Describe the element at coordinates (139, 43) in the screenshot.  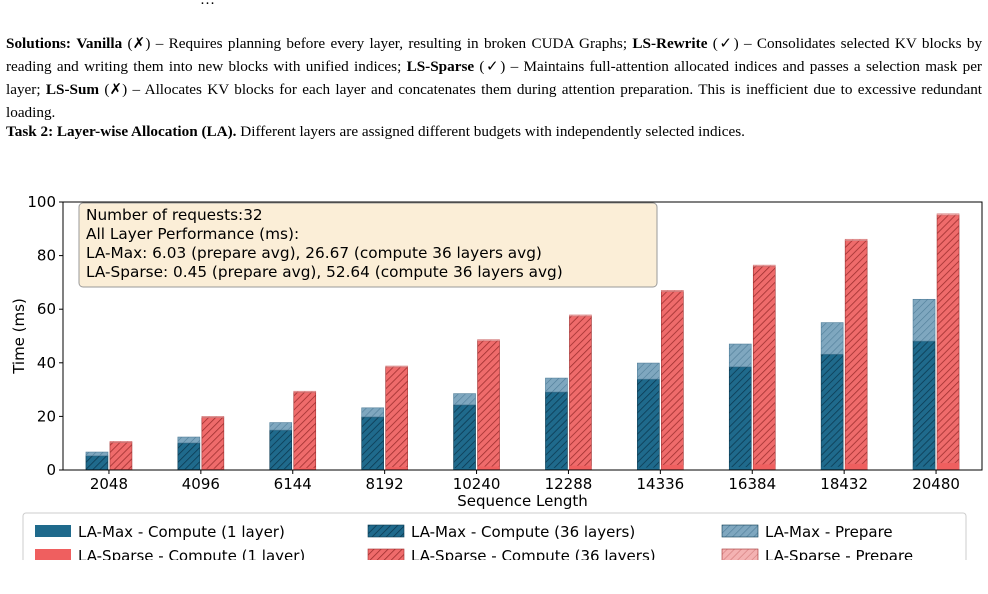
I see `solution-mark-vanilla: (✗)` at that location.